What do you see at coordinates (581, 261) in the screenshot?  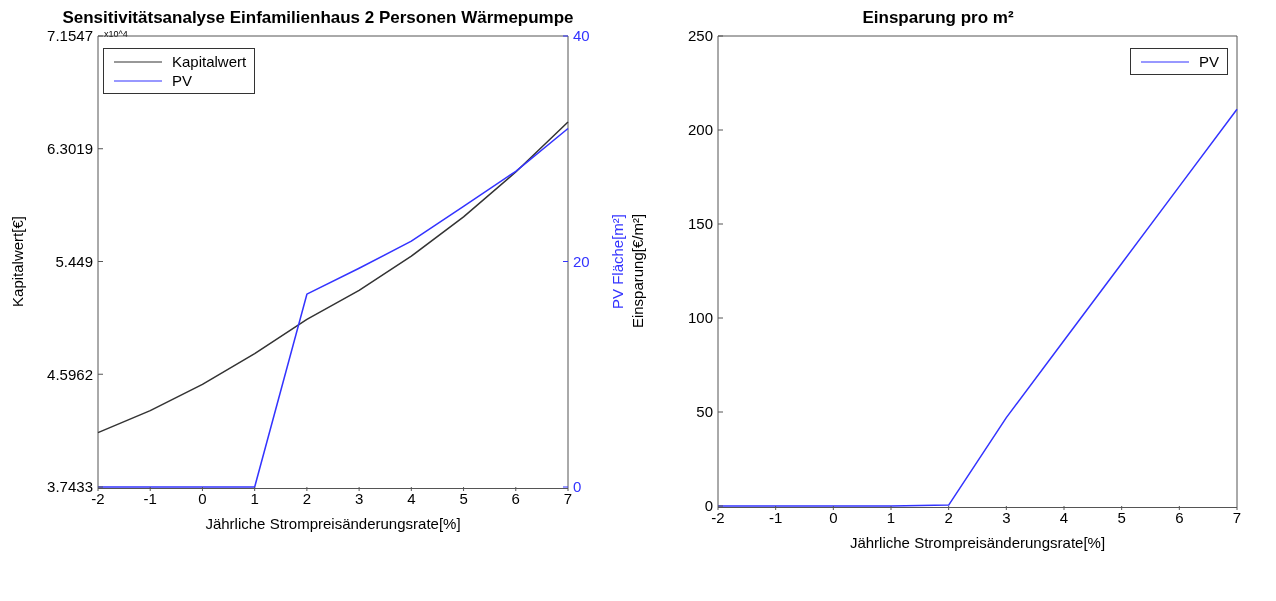 I see `y2-tick-label: 20` at bounding box center [581, 261].